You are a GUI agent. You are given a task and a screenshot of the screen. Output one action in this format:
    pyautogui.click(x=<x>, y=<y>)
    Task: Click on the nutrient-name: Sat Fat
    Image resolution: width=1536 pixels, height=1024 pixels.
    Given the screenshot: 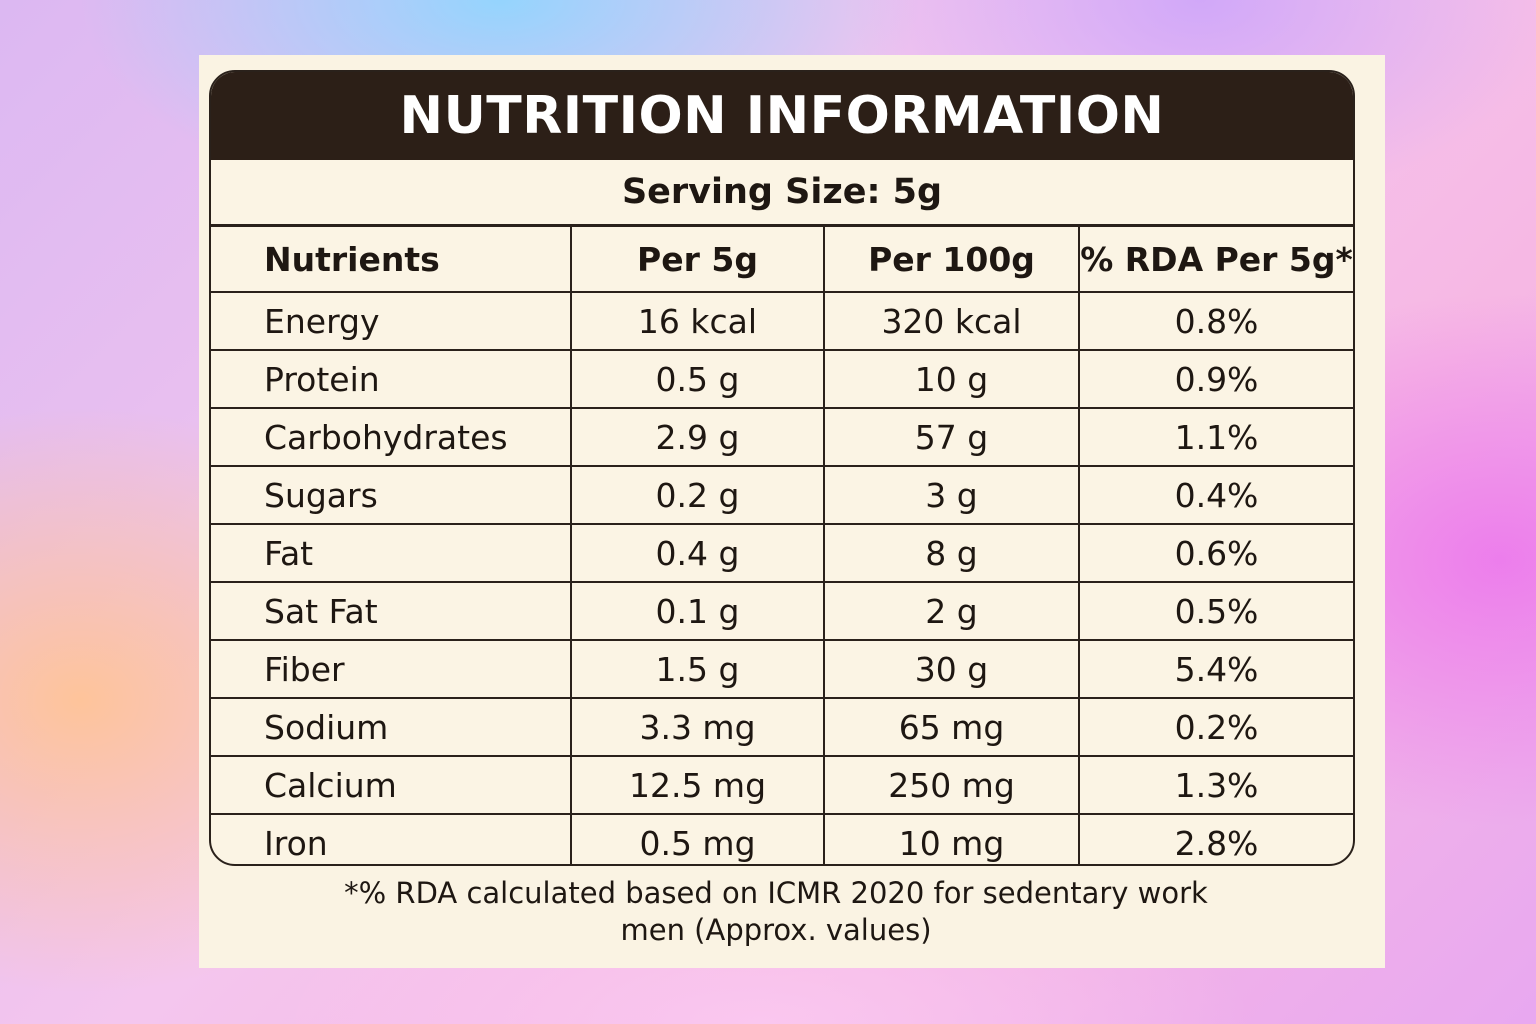 What is the action you would take?
    pyautogui.click(x=391, y=611)
    